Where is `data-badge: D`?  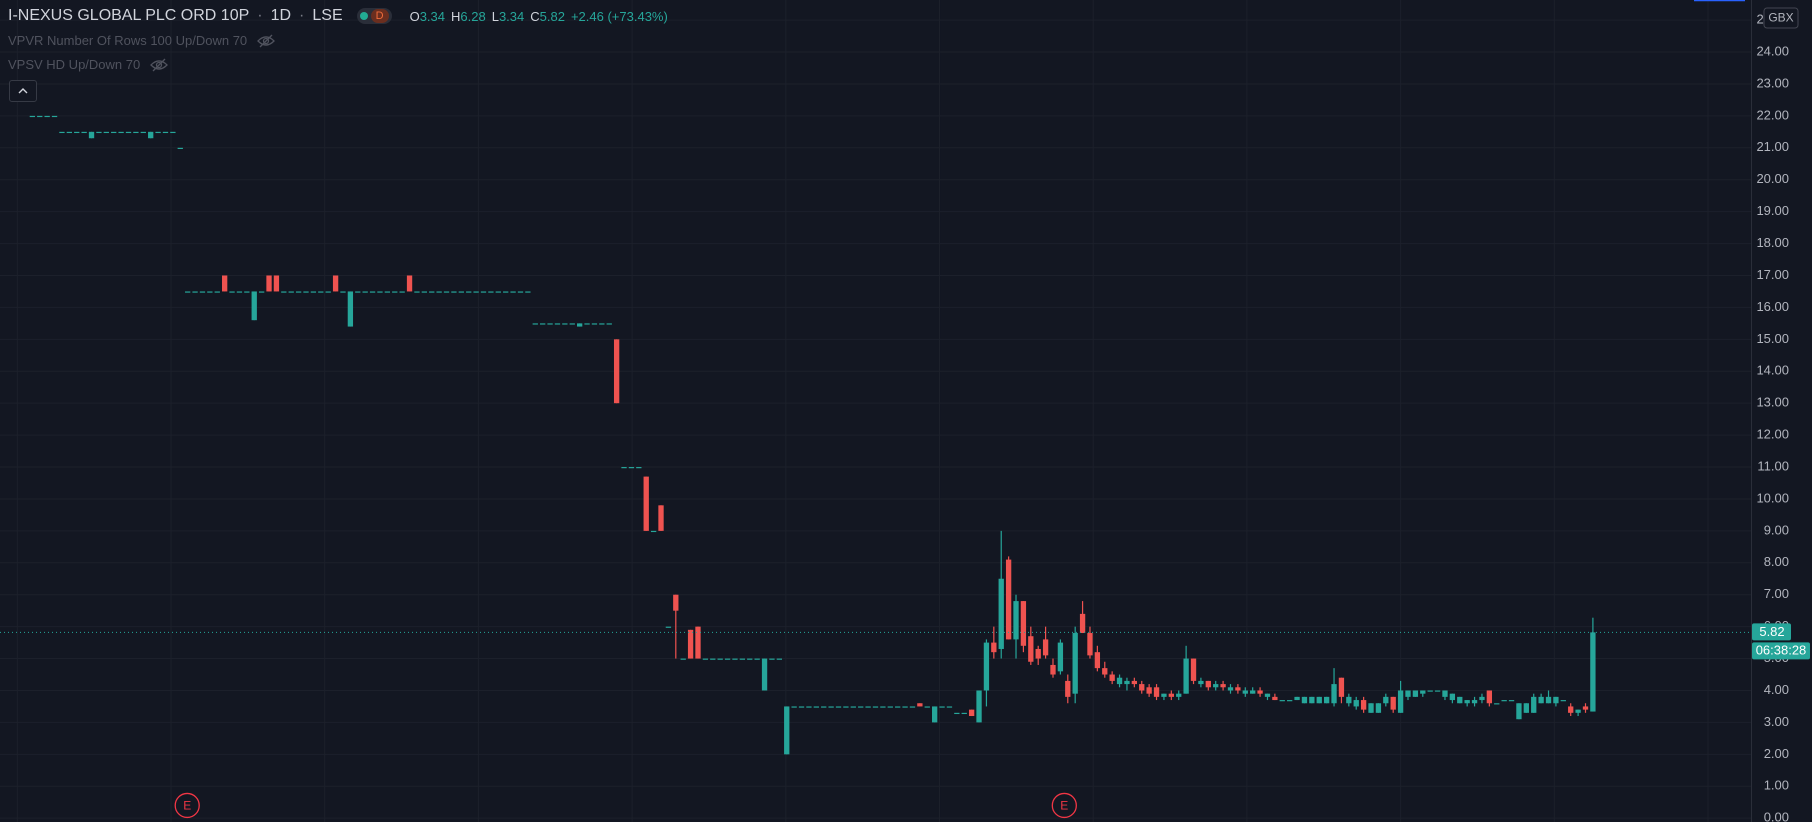
data-badge: D is located at coordinates (379, 16).